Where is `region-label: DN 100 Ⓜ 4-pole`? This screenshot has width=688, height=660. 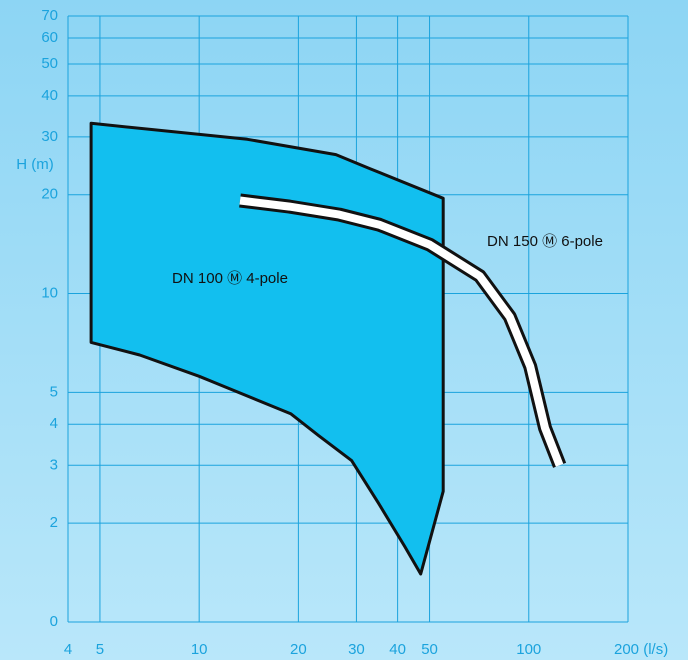
region-label: DN 100 Ⓜ 4-pole is located at coordinates (230, 278).